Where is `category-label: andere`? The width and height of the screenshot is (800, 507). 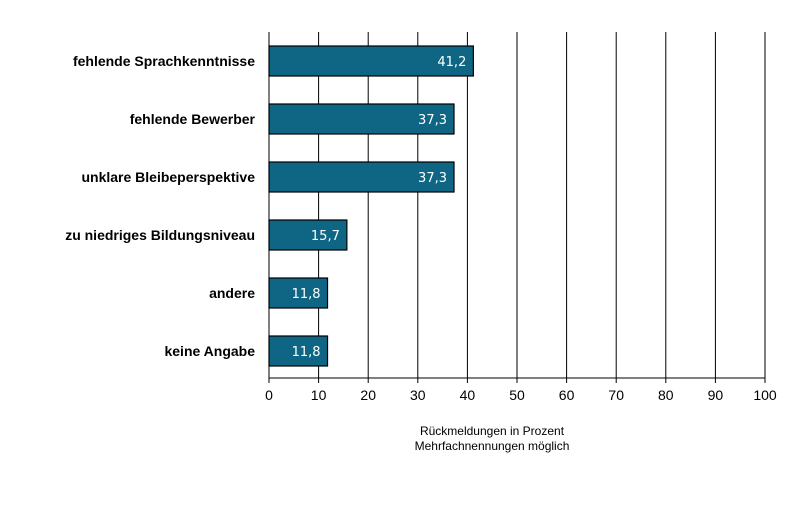
category-label: andere is located at coordinates (232, 293).